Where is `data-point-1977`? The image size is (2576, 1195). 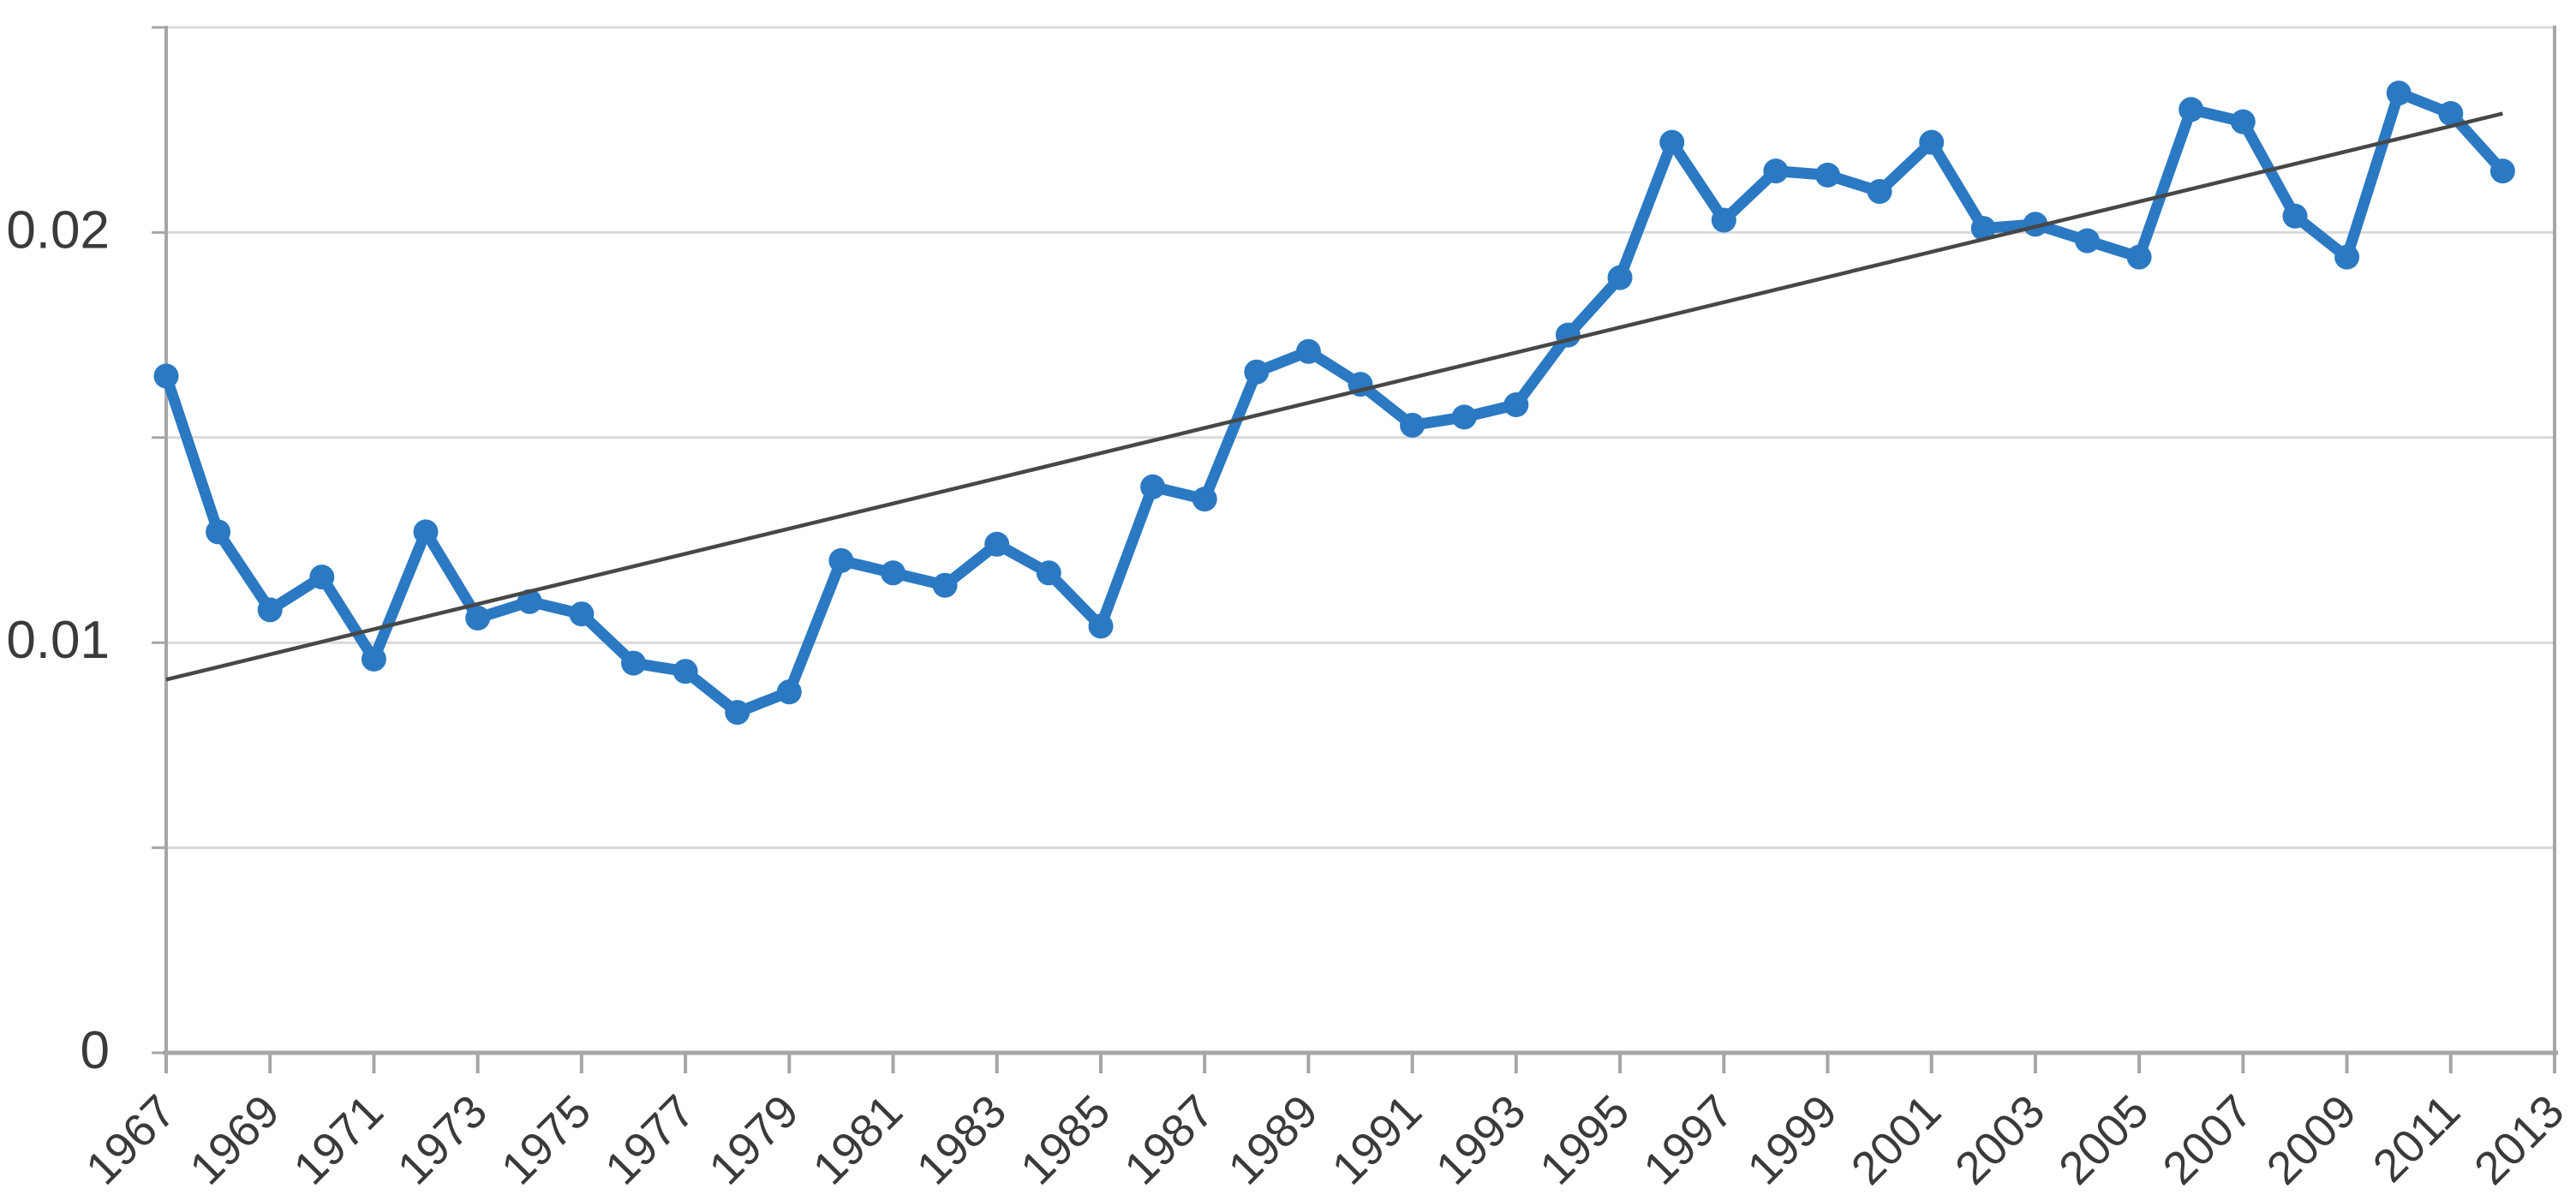 data-point-1977 is located at coordinates (685, 671).